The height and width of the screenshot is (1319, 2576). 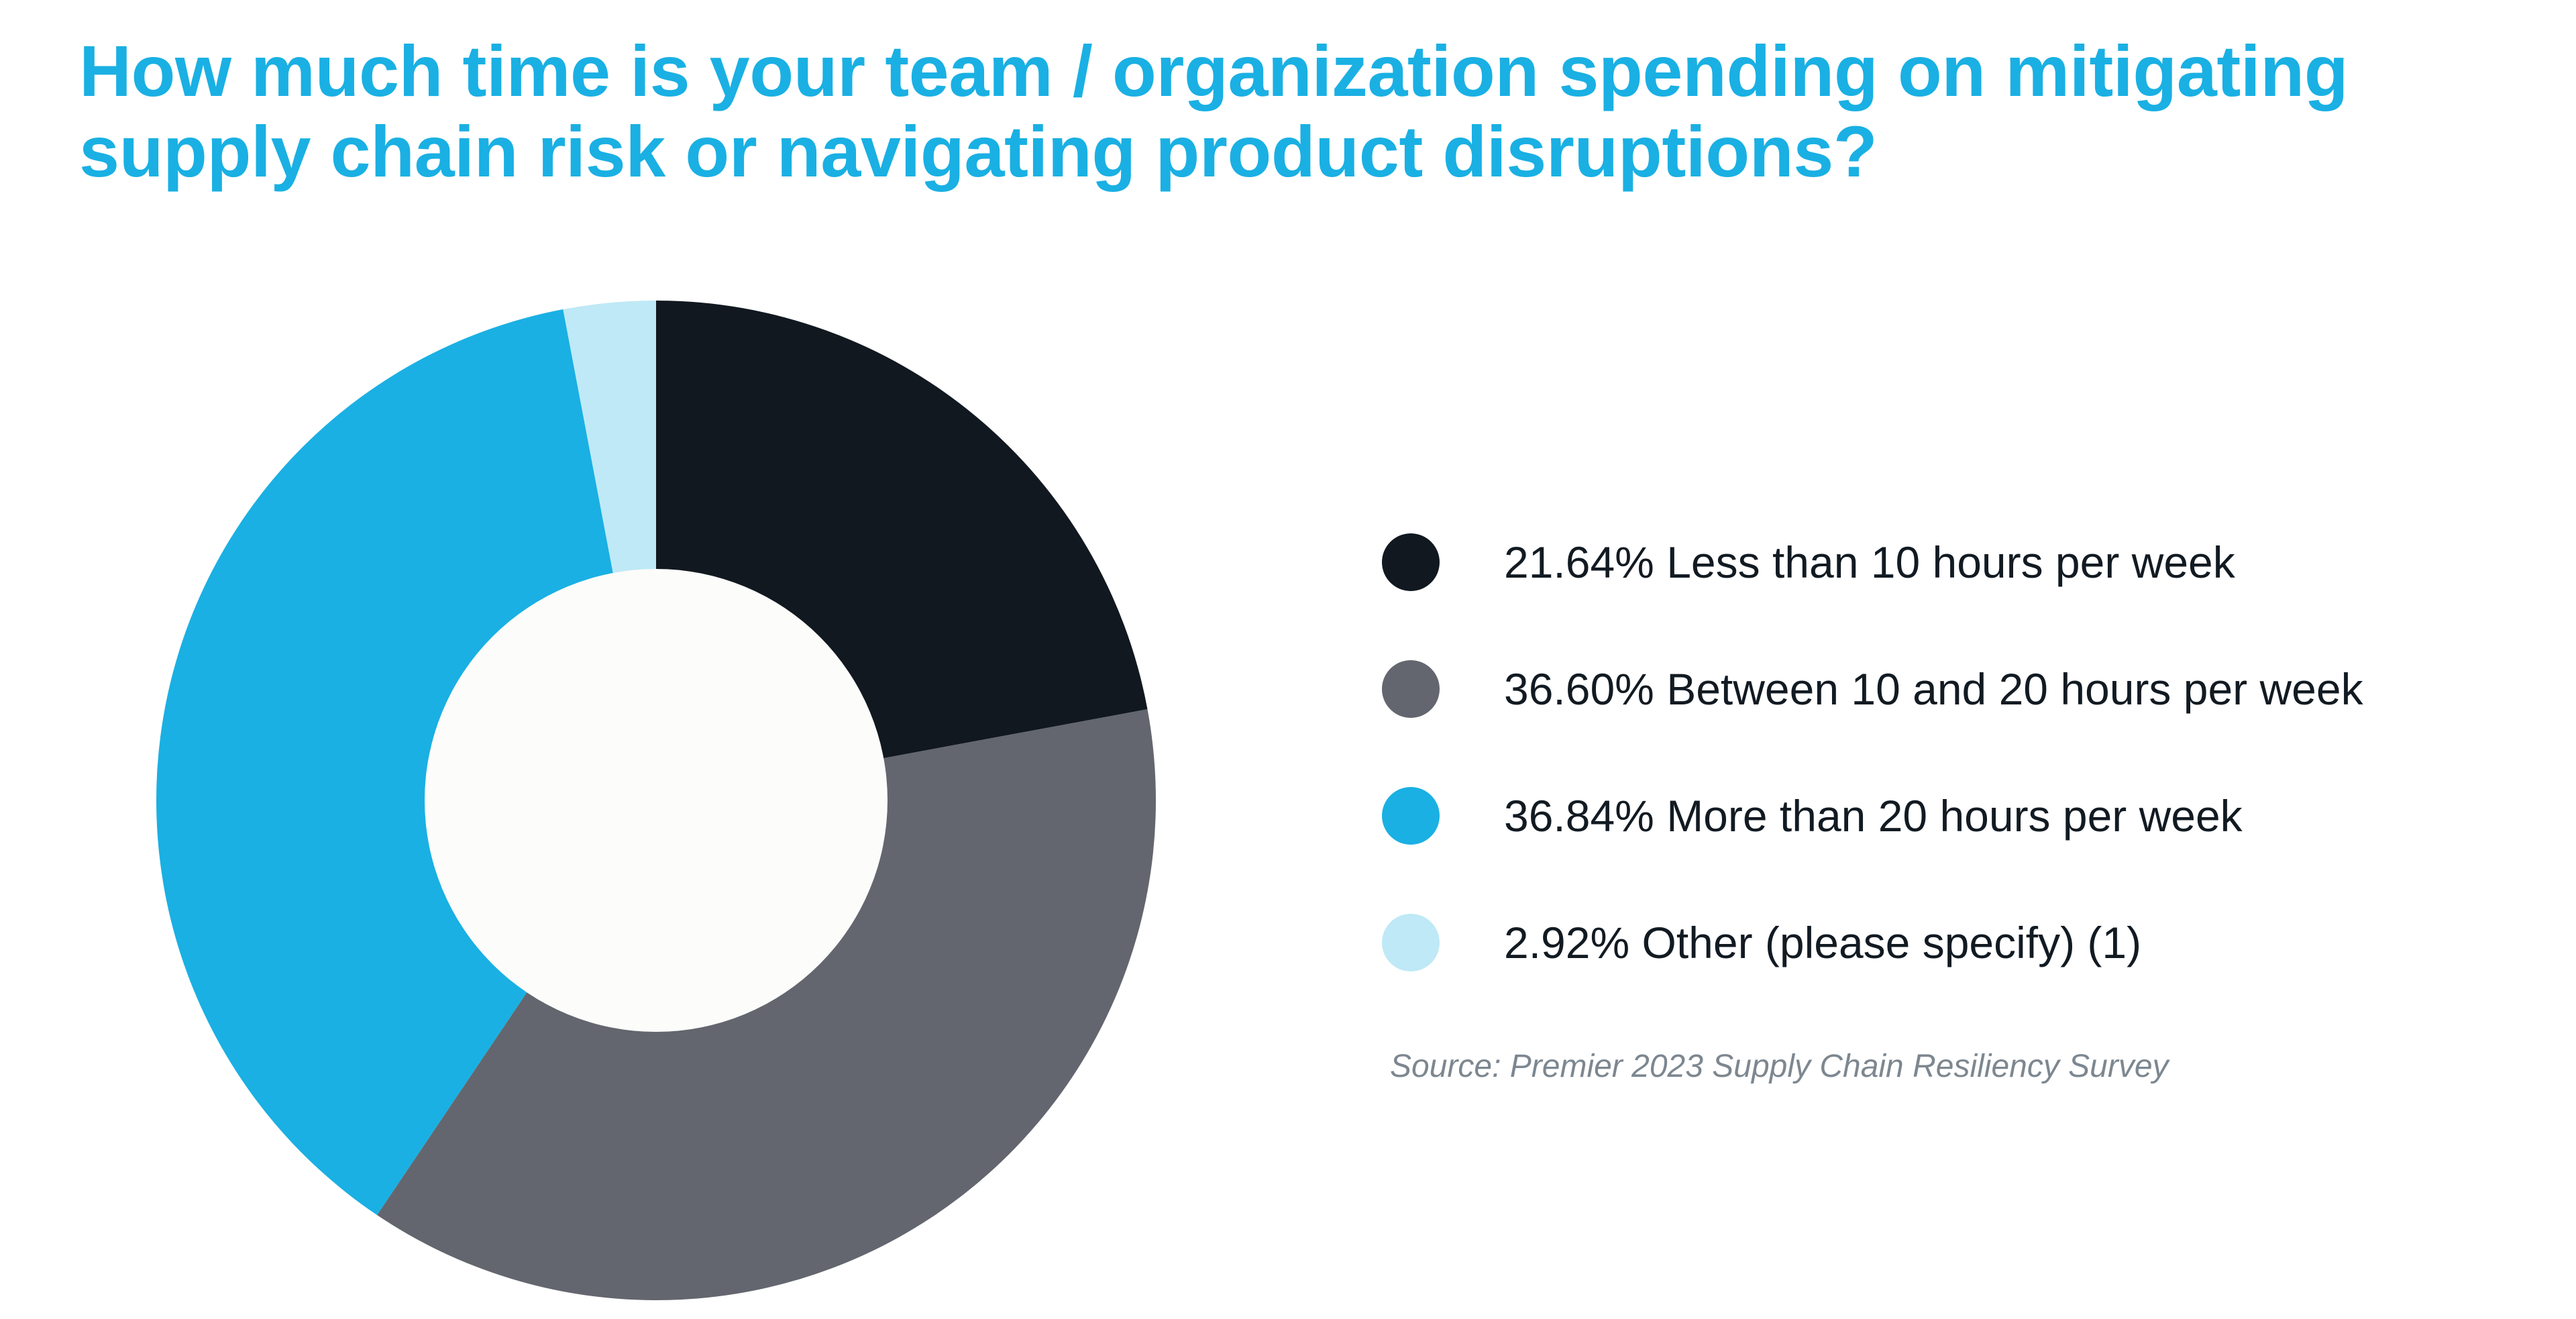 What do you see at coordinates (1950, 562) in the screenshot?
I see `legend-category: Less than 10 hours per week` at bounding box center [1950, 562].